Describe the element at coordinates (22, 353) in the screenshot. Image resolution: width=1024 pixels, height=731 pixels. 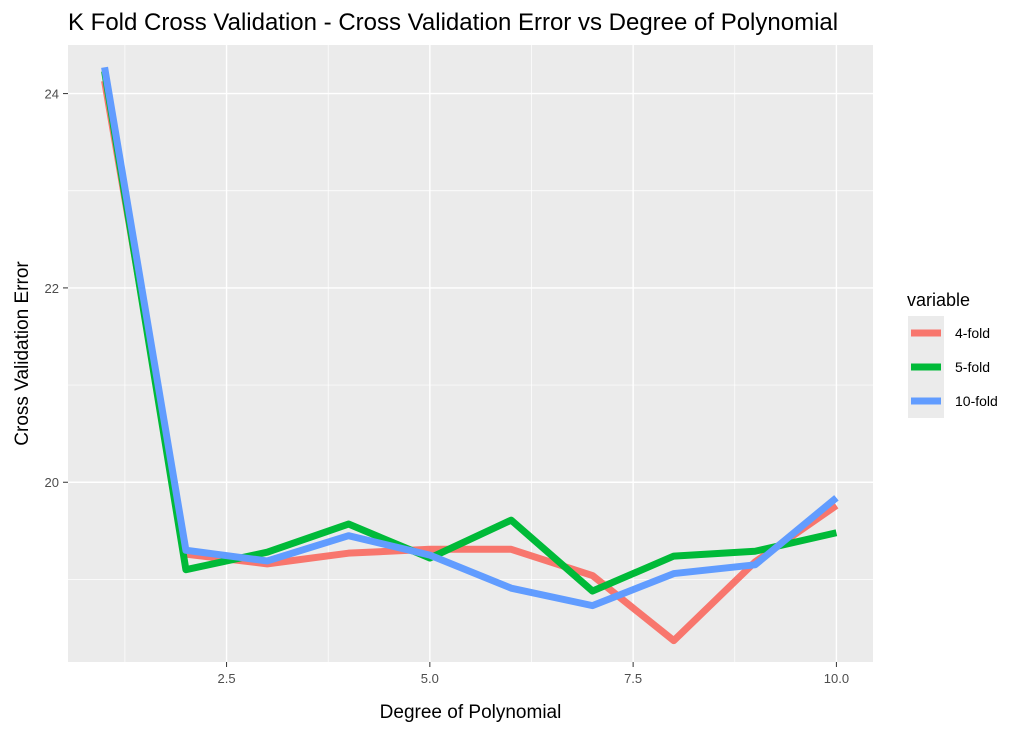
I see `y-axis-title: Cross Validation Error` at that location.